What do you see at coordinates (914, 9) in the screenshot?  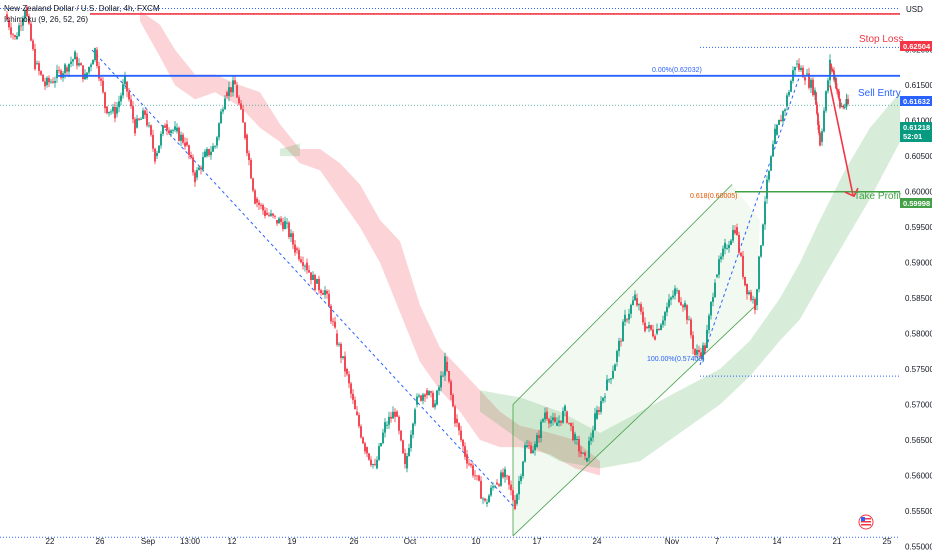 I see `currency-label: USD` at bounding box center [914, 9].